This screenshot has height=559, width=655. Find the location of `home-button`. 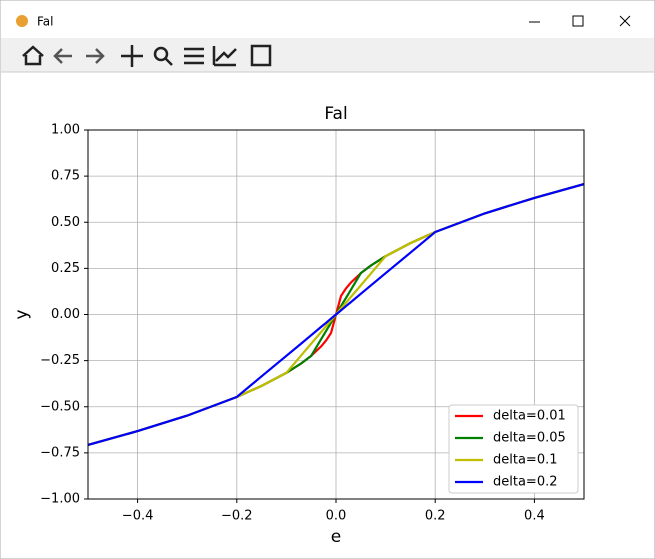

home-button is located at coordinates (33, 55).